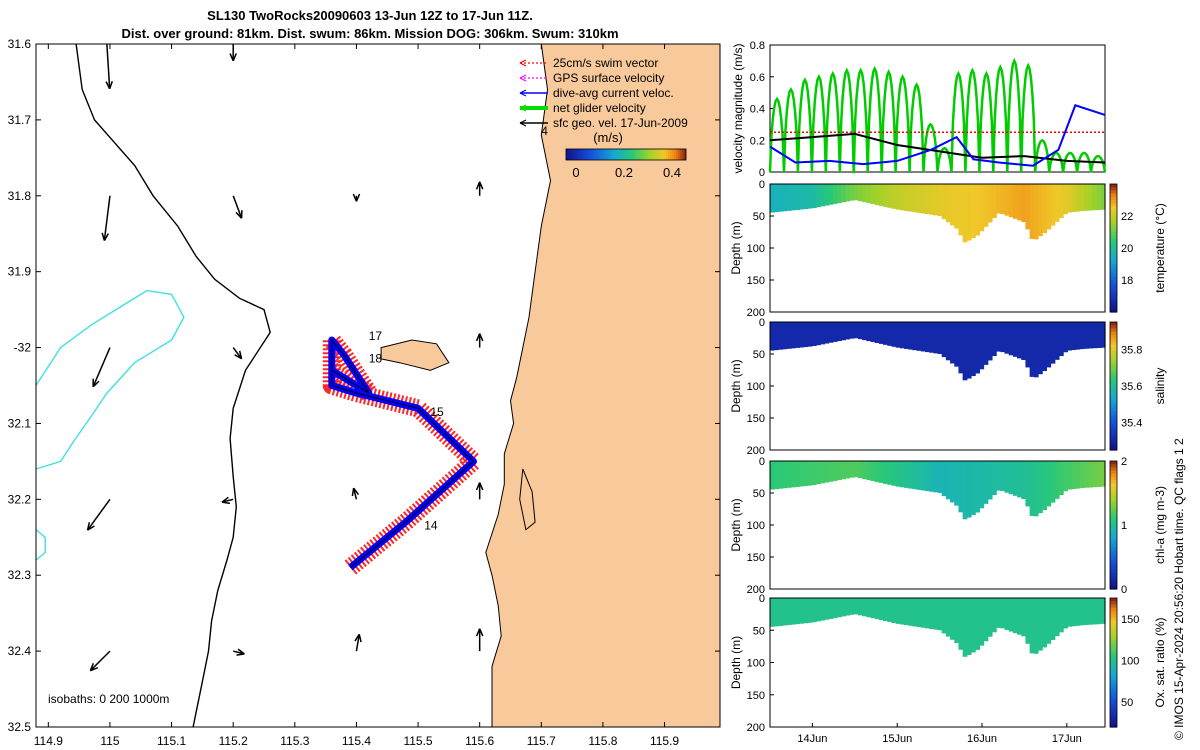 The image size is (1200, 750). What do you see at coordinates (20, 272) in the screenshot?
I see `map-ytick-label: 31.9` at bounding box center [20, 272].